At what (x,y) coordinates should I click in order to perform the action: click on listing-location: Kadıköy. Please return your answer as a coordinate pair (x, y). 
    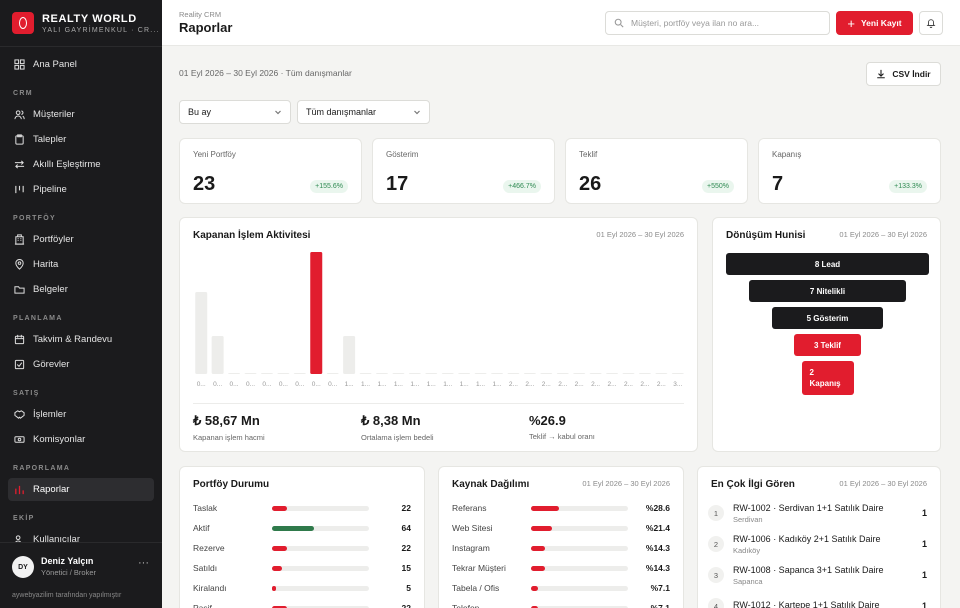
    Looking at the image, I should click on (747, 550).